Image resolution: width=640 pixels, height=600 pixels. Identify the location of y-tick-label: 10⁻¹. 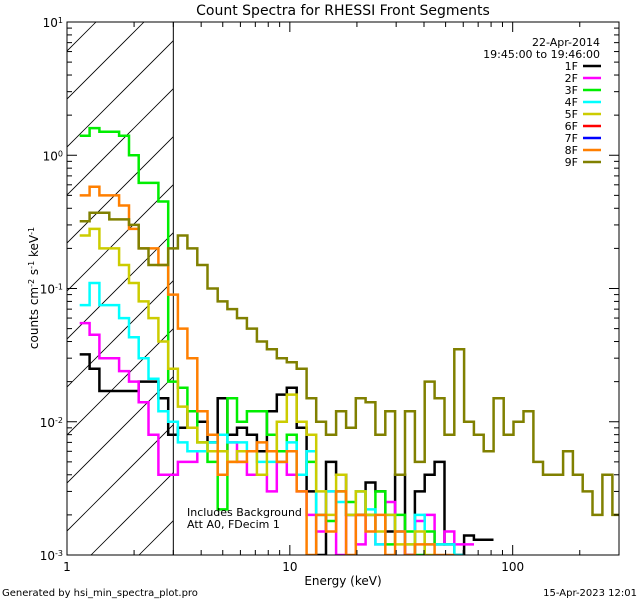
(51, 289).